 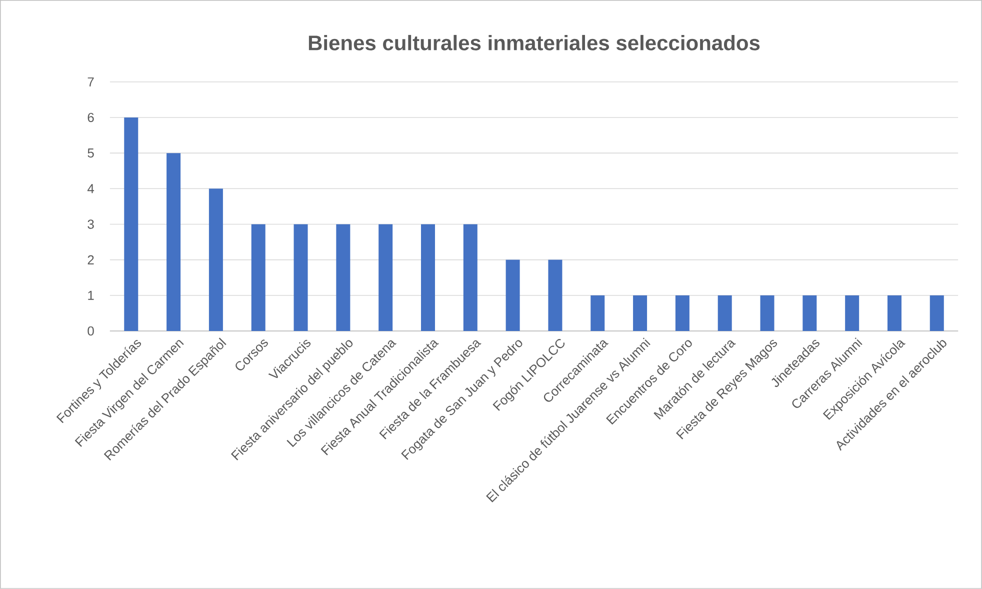 What do you see at coordinates (91, 259) in the screenshot?
I see `y-tick-label: 2` at bounding box center [91, 259].